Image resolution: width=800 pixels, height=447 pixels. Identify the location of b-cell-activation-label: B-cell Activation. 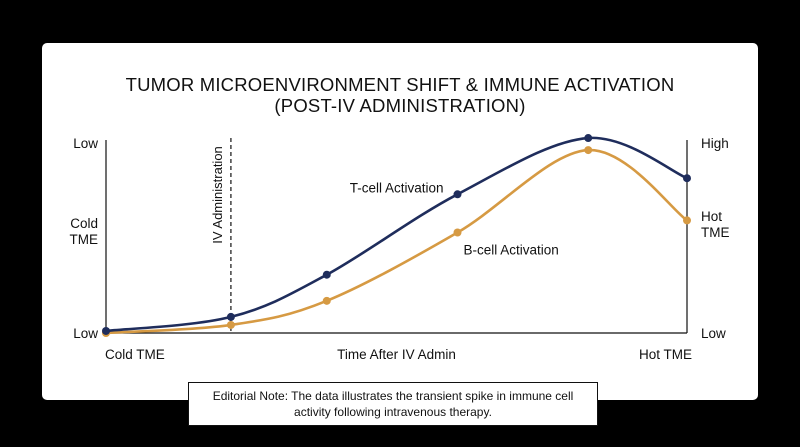
(511, 249).